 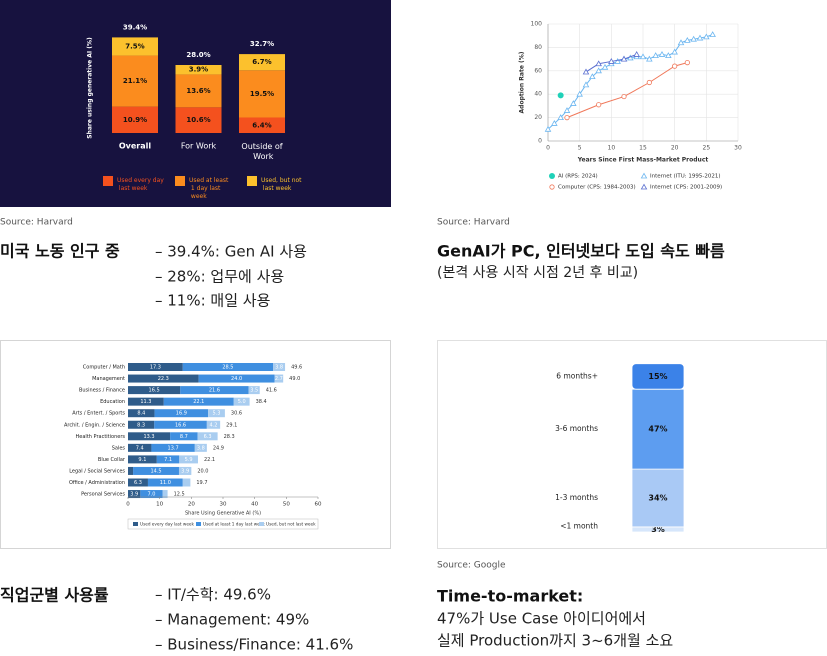 What do you see at coordinates (236, 379) in the screenshot?
I see `segment-label: 24.0` at bounding box center [236, 379].